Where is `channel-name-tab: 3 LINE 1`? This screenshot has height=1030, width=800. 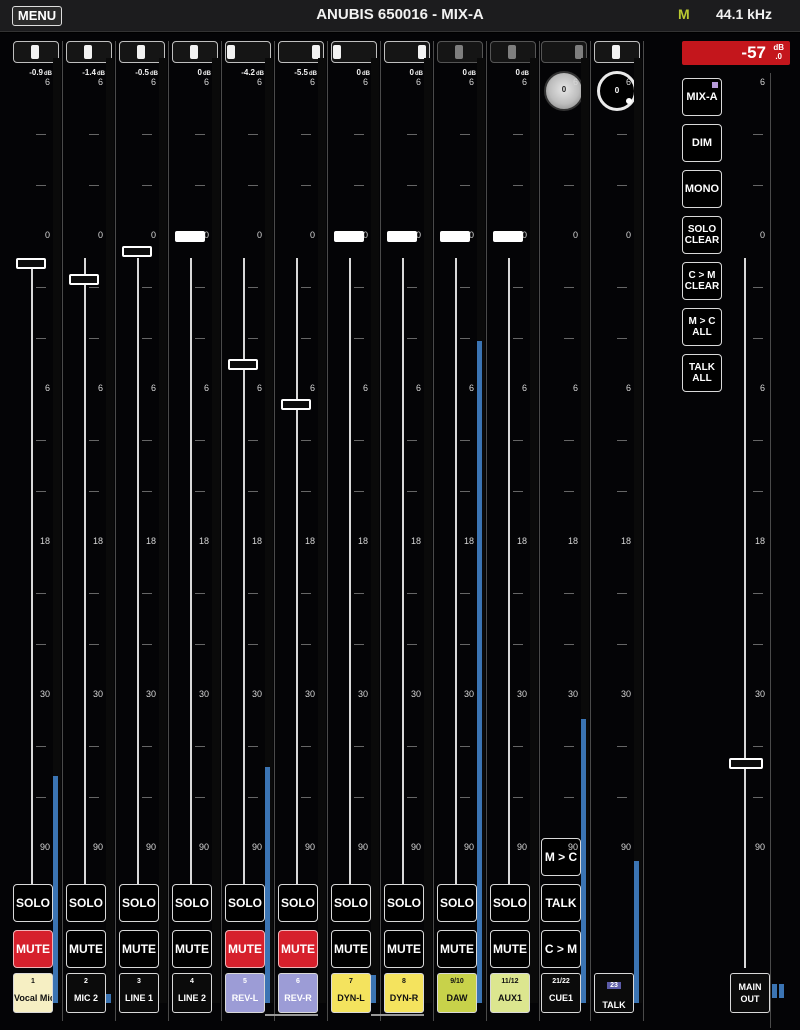
channel-name-tab: 3 LINE 1 is located at coordinates (139, 993).